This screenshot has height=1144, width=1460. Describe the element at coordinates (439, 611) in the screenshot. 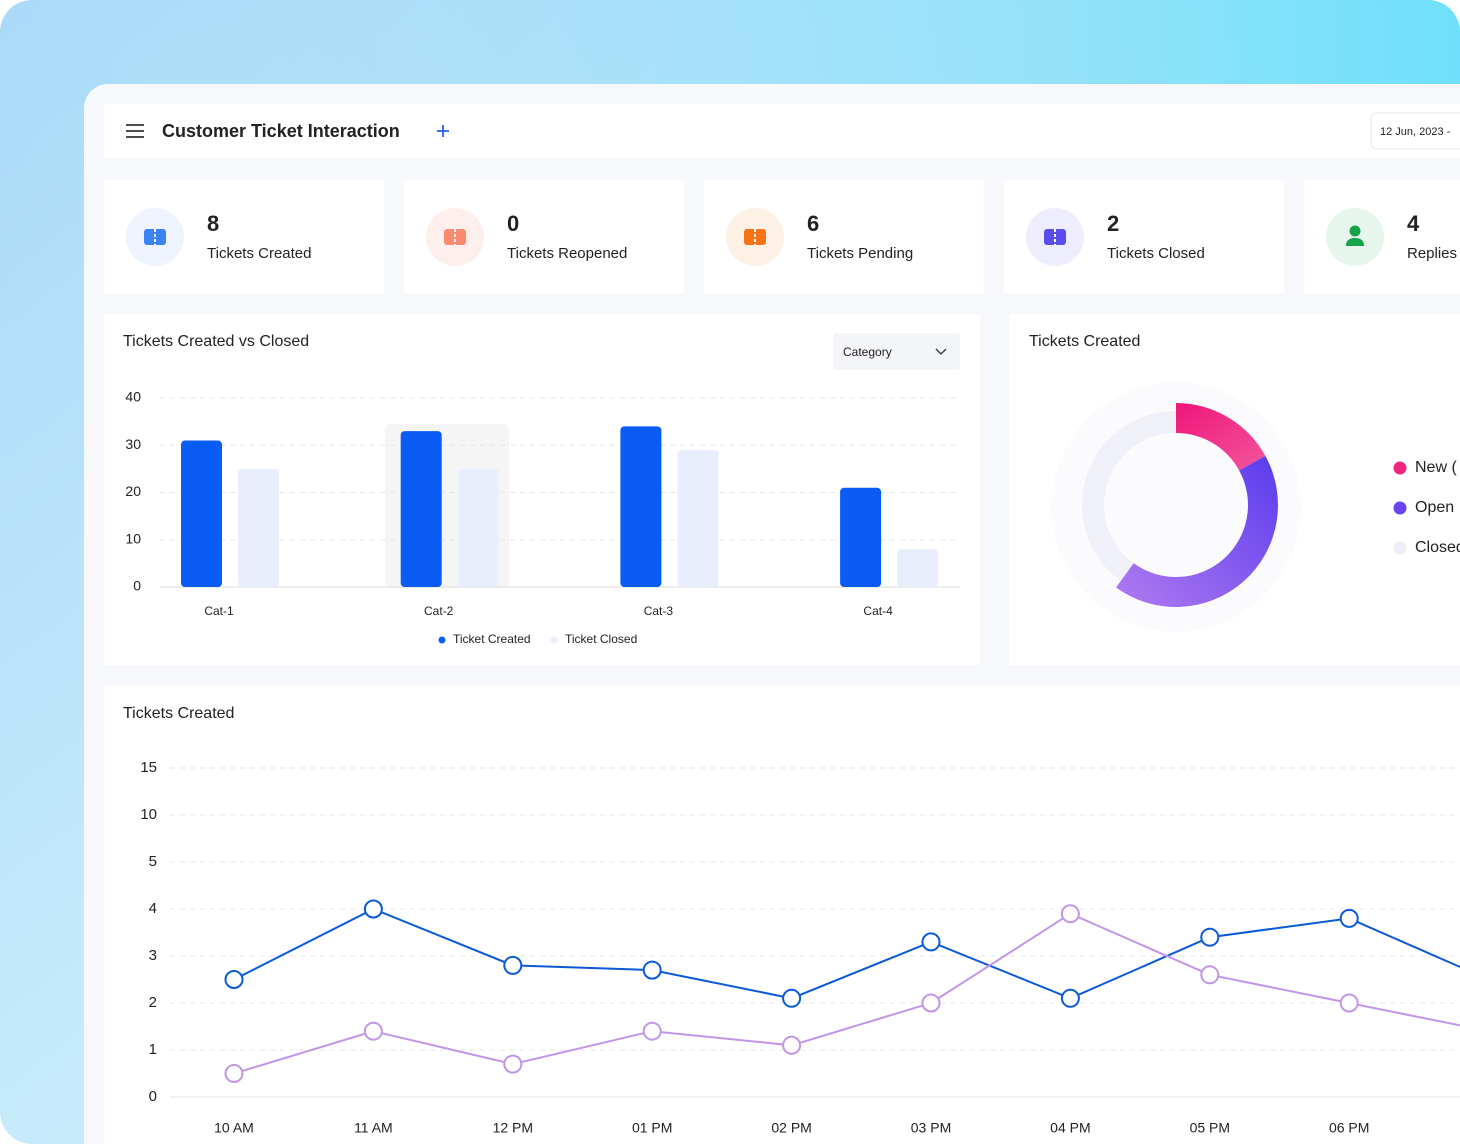

I see `x-tick-label: Cat-2` at that location.